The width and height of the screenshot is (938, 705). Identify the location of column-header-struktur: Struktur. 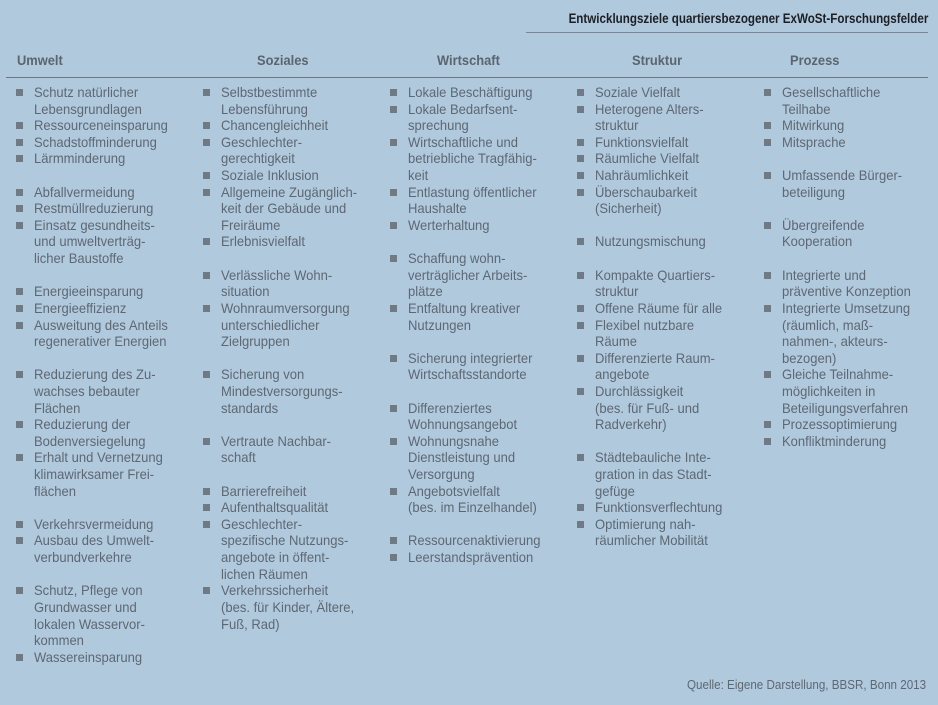
(657, 60).